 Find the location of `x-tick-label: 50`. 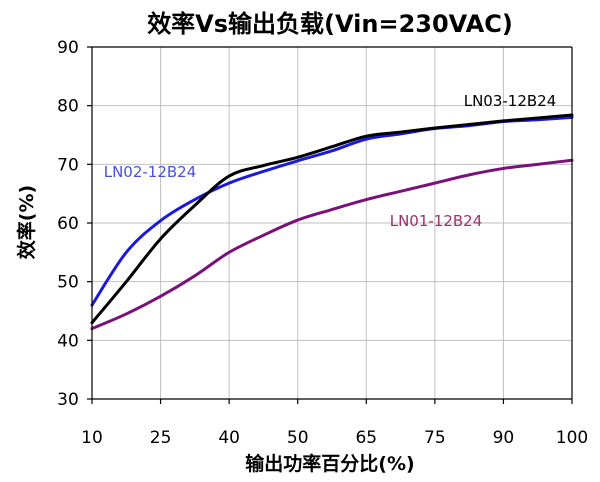

x-tick-label: 50 is located at coordinates (298, 438).